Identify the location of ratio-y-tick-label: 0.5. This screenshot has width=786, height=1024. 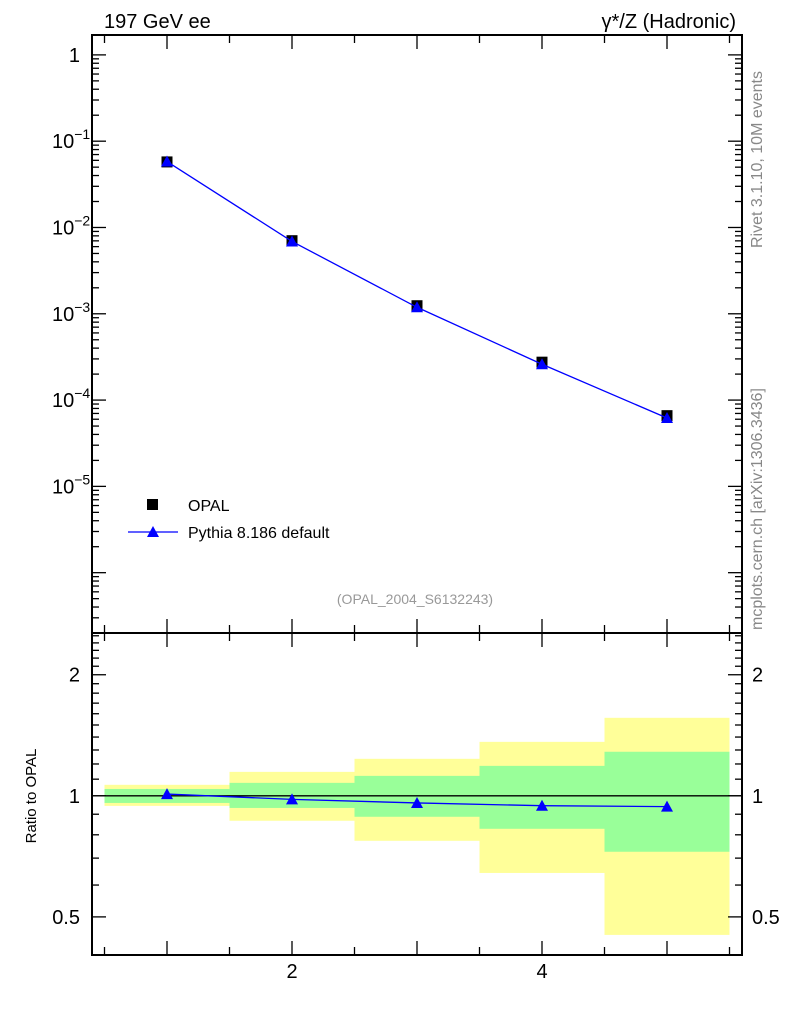
(66, 918).